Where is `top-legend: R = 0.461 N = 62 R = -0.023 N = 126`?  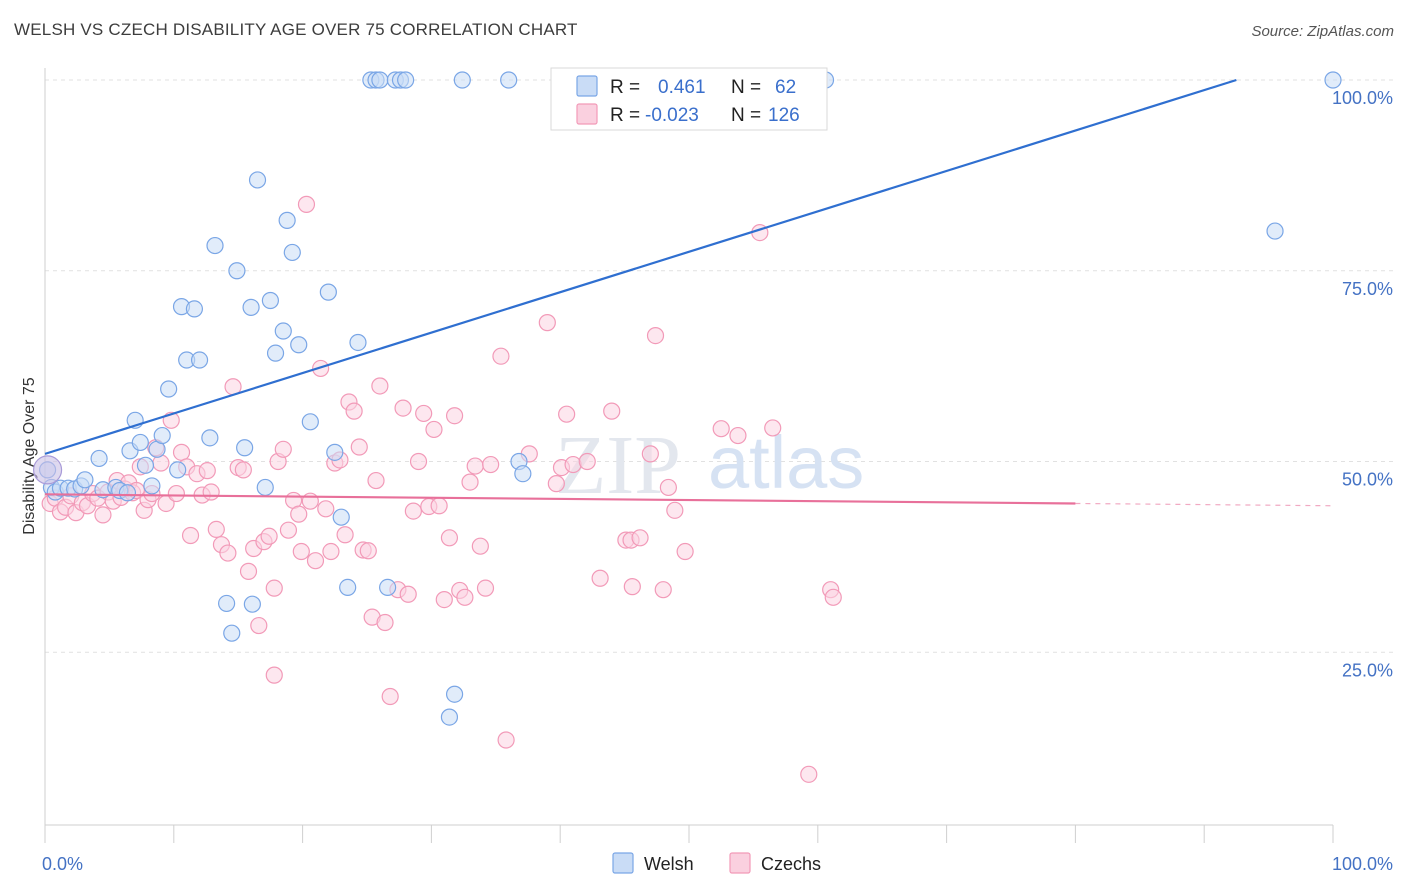 top-legend: R = 0.461 N = 62 R = -0.023 N = 126 is located at coordinates (689, 99).